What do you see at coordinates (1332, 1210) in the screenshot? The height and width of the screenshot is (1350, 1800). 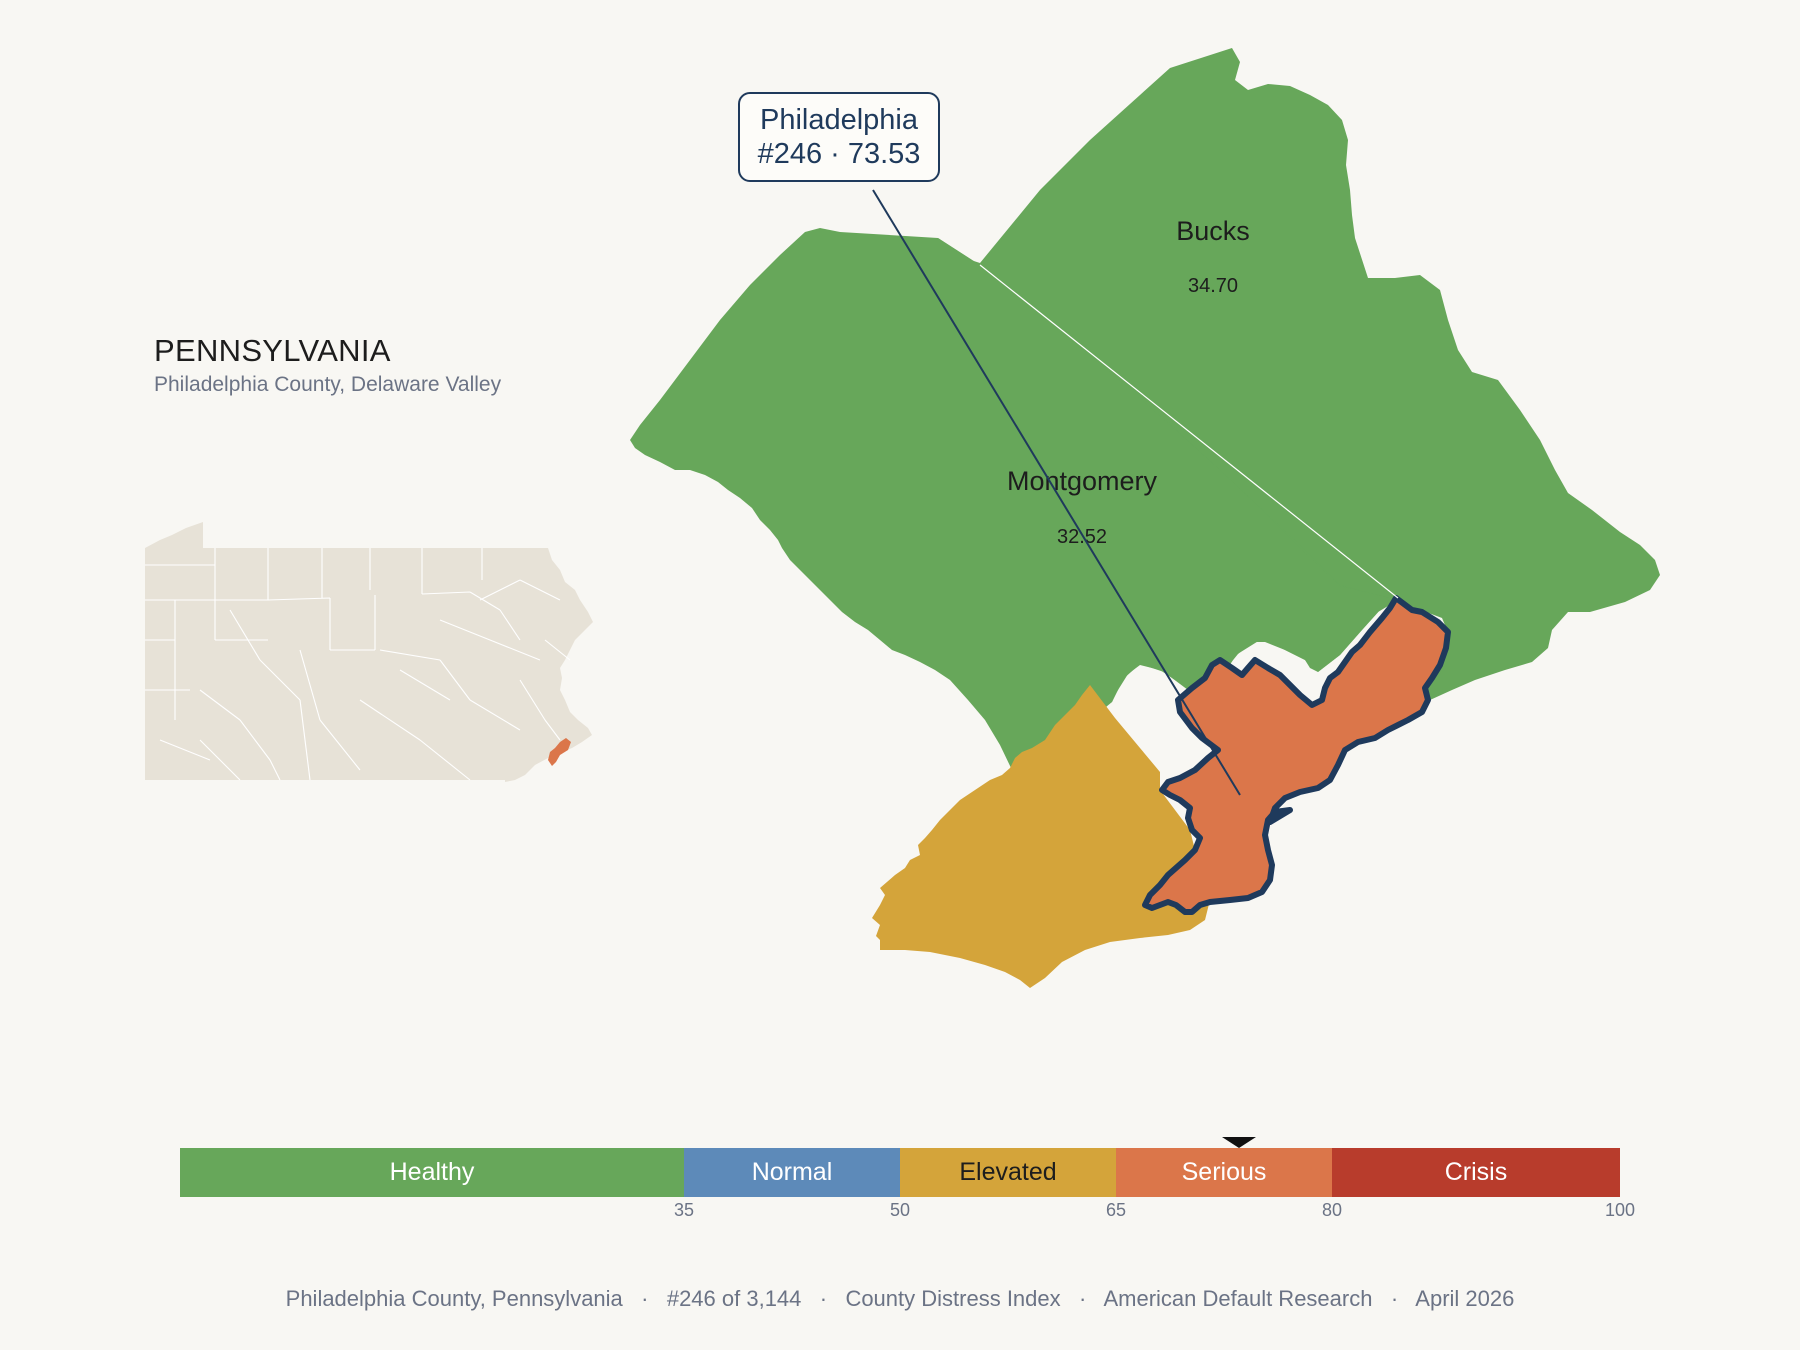 I see `legend-tick: 80` at bounding box center [1332, 1210].